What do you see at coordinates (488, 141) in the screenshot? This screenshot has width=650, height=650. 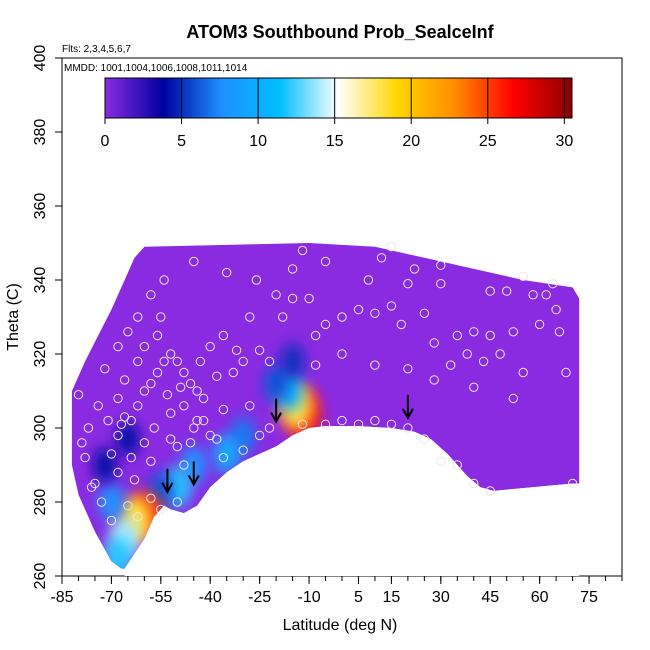 I see `colorbar-tick-label: 25` at bounding box center [488, 141].